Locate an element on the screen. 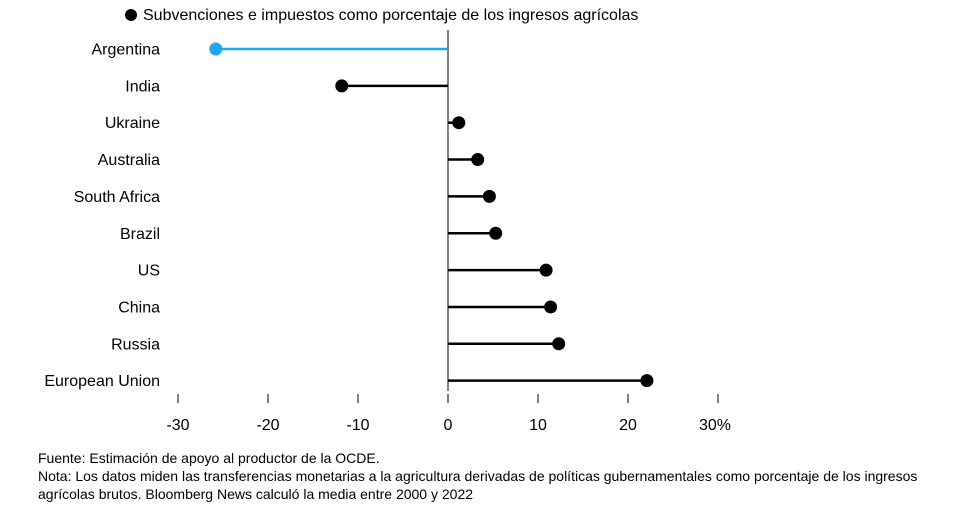  dot-us is located at coordinates (546, 270).